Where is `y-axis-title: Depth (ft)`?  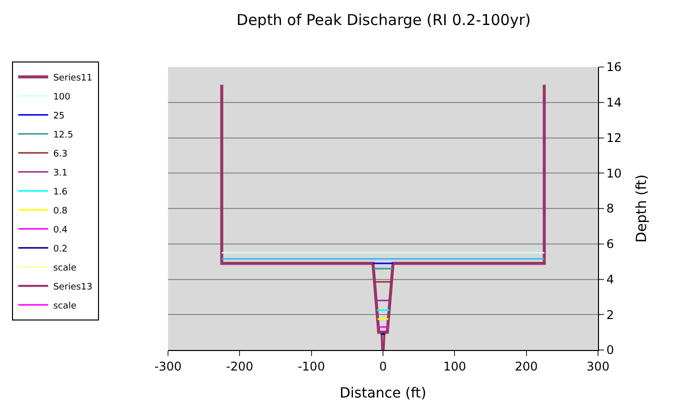
y-axis-title: Depth (ft) is located at coordinates (642, 208).